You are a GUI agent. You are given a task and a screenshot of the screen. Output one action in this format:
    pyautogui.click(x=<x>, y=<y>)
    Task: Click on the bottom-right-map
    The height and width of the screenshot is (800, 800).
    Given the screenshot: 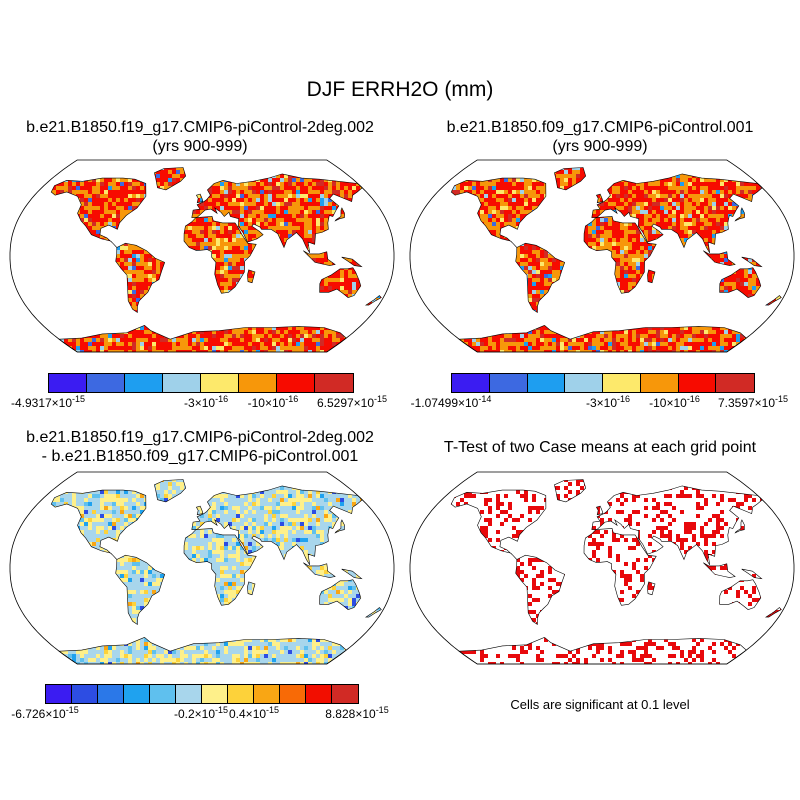 What is the action you would take?
    pyautogui.click(x=602, y=568)
    